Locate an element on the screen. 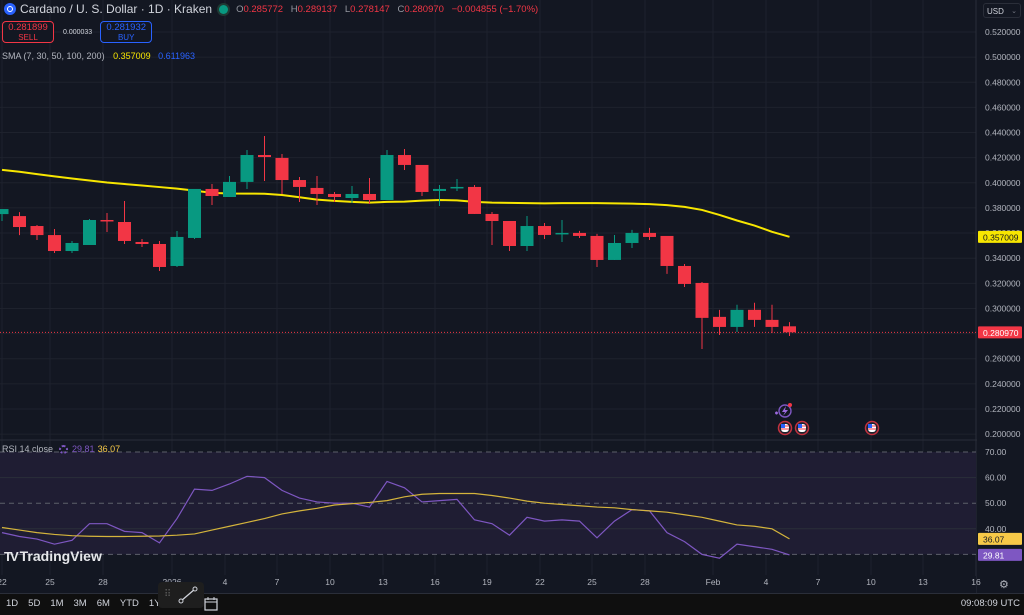  range-button-1m: 1M is located at coordinates (57, 603).